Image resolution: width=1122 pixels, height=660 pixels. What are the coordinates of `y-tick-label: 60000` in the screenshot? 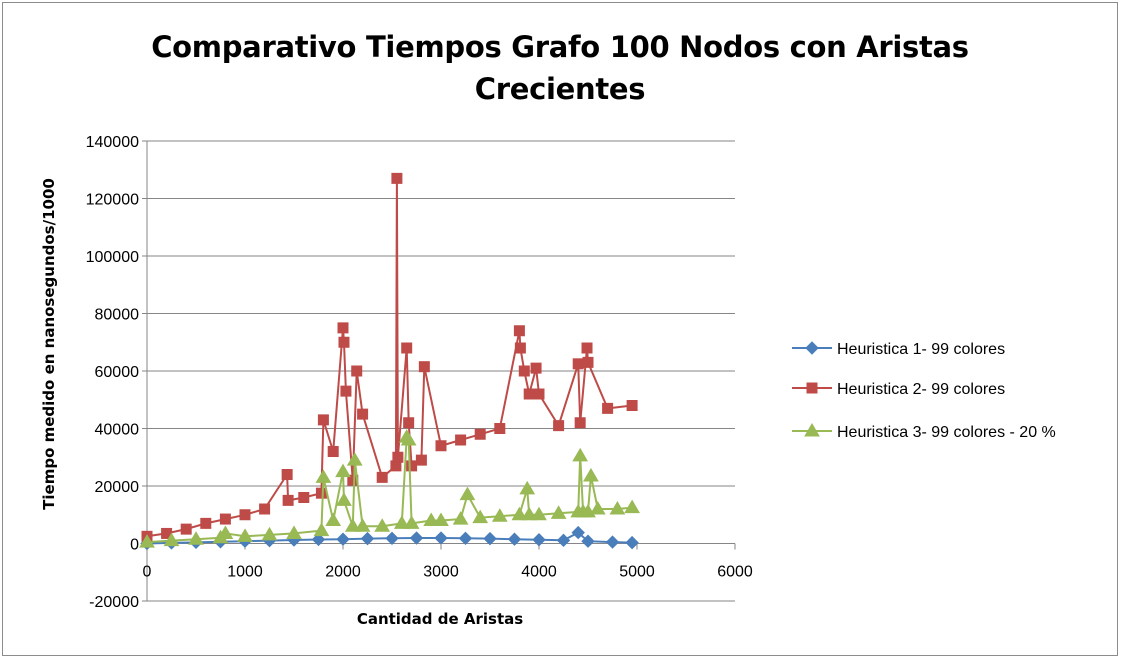 It's located at (117, 372).